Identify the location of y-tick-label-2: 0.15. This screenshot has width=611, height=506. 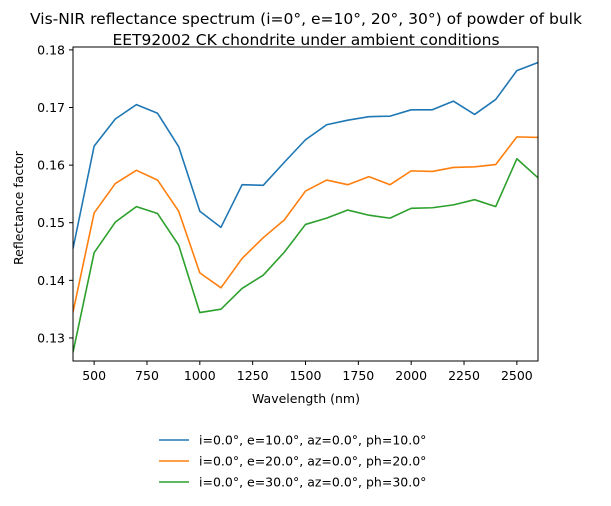
(51, 222).